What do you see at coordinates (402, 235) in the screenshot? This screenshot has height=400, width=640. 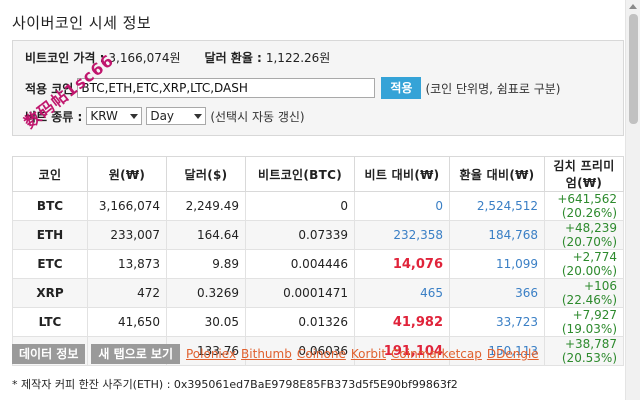 I see `vs-bit-cell: 232,358` at bounding box center [402, 235].